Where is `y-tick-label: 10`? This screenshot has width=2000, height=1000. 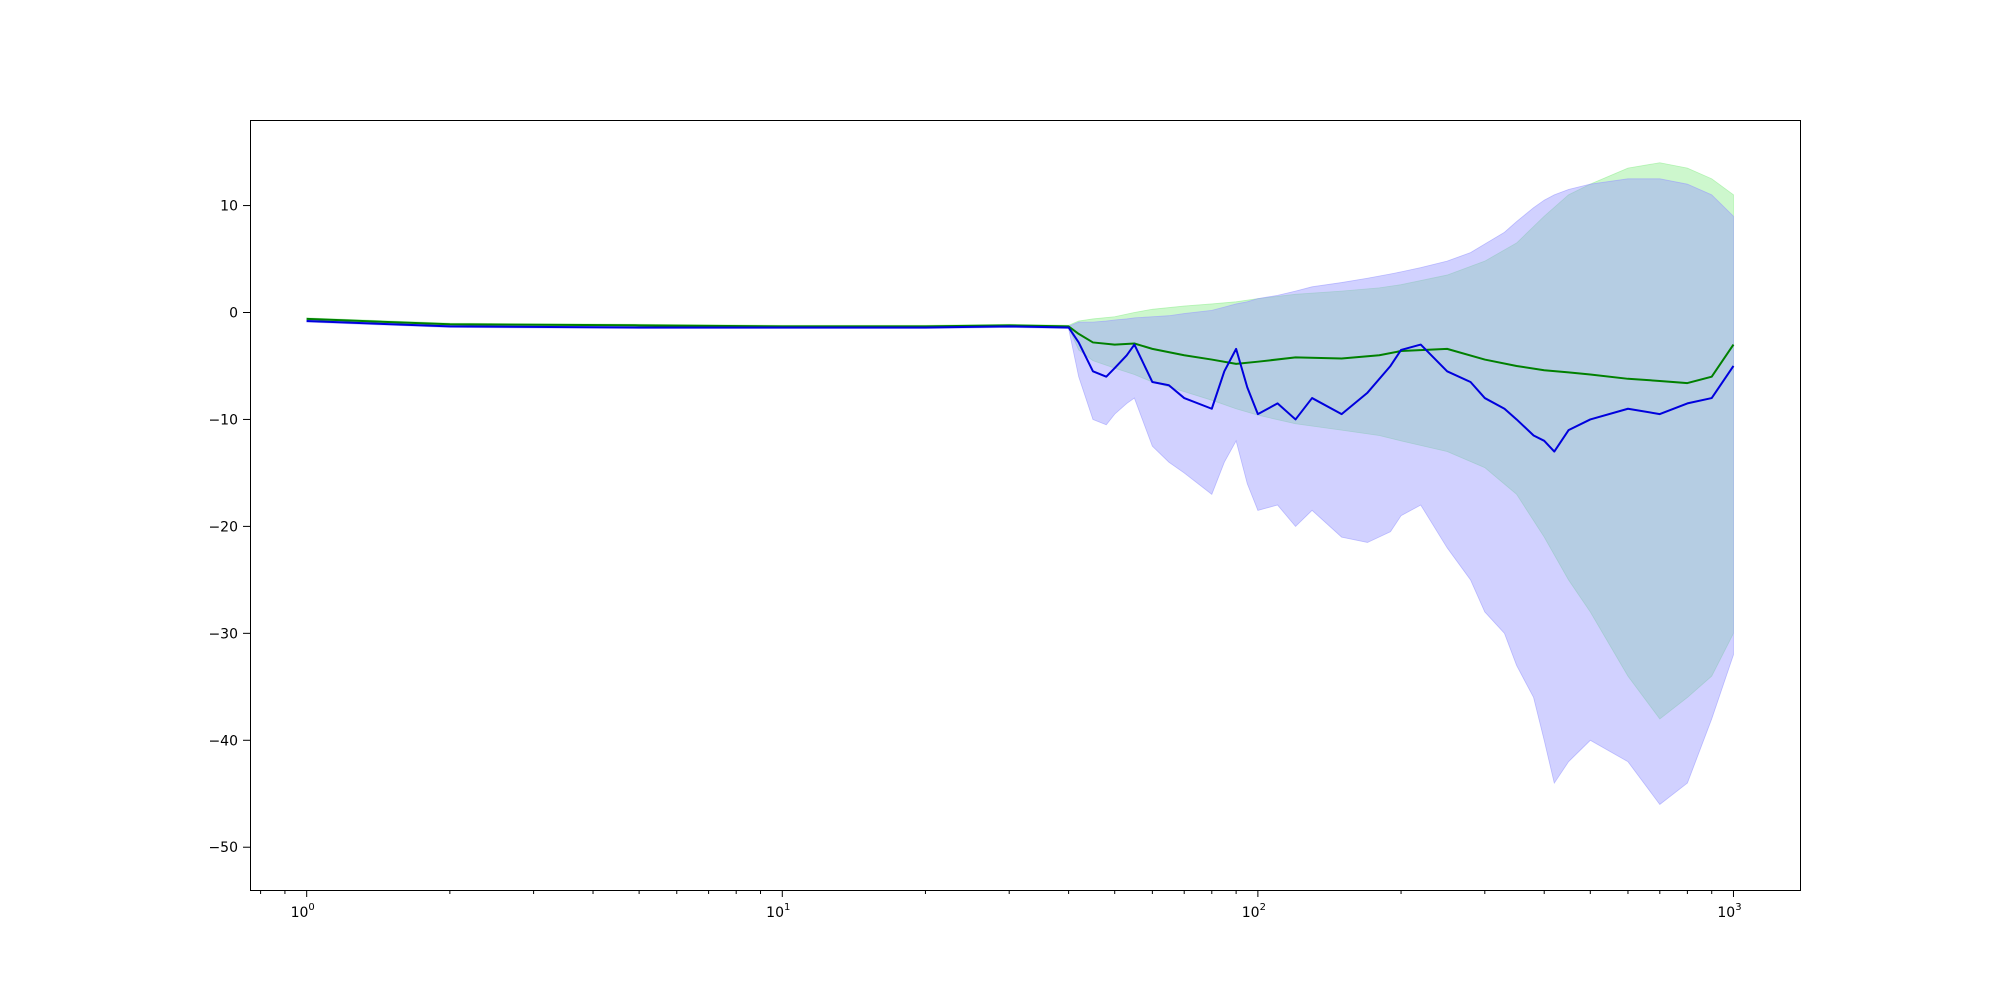
y-tick-label: 10 is located at coordinates (229, 207).